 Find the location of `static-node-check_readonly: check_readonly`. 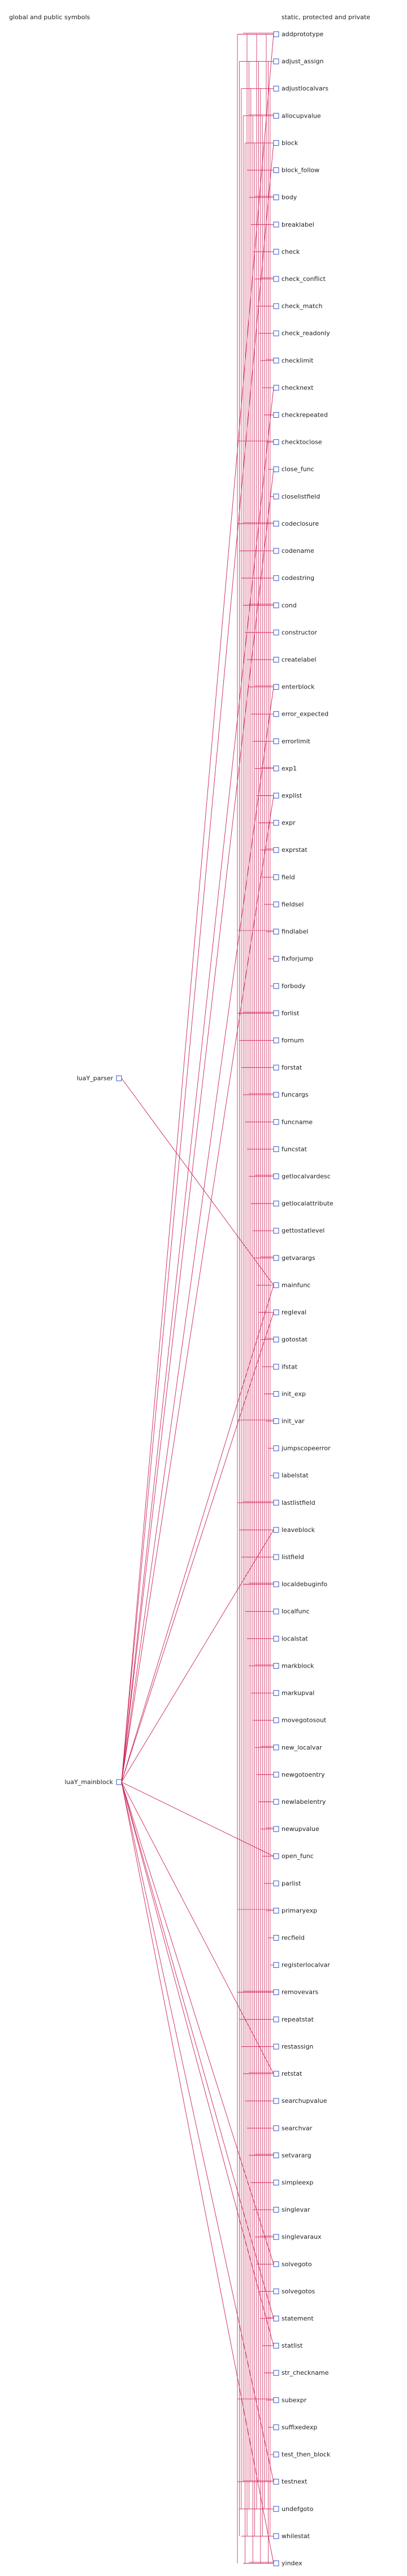

static-node-check_readonly: check_readonly is located at coordinates (294, 333).